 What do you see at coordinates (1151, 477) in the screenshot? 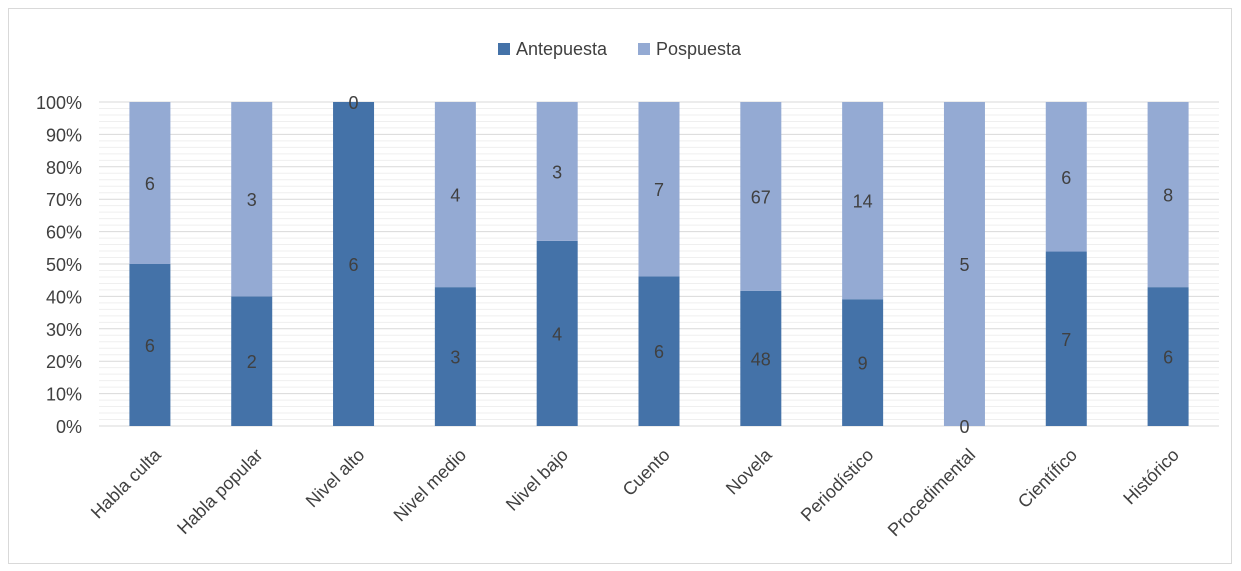
I see `x-tick-label: Histórico` at bounding box center [1151, 477].